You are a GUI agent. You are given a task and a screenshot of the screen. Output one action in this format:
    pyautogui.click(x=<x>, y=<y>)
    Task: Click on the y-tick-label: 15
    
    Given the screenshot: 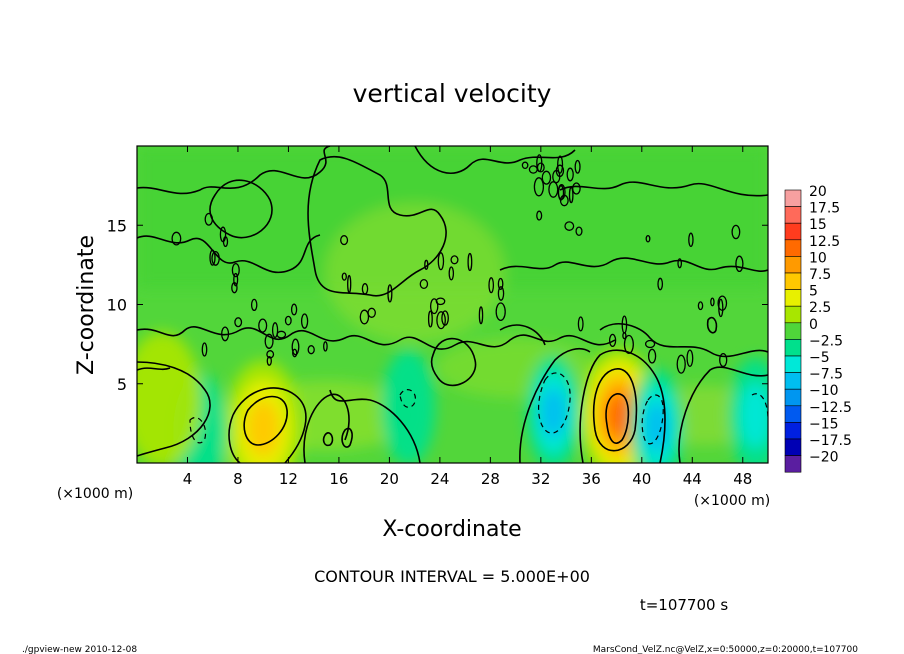 What is the action you would take?
    pyautogui.click(x=117, y=225)
    